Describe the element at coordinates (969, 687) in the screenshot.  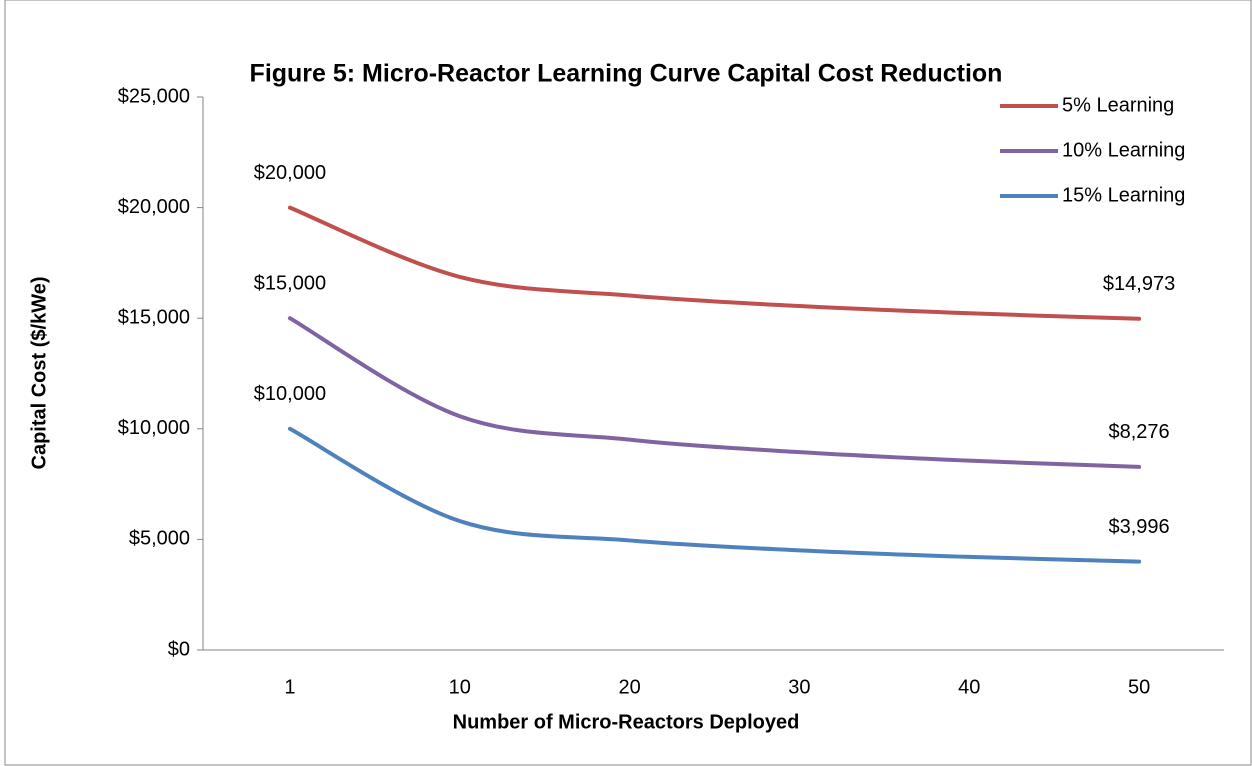
I see `x-tick-label: 40` at that location.